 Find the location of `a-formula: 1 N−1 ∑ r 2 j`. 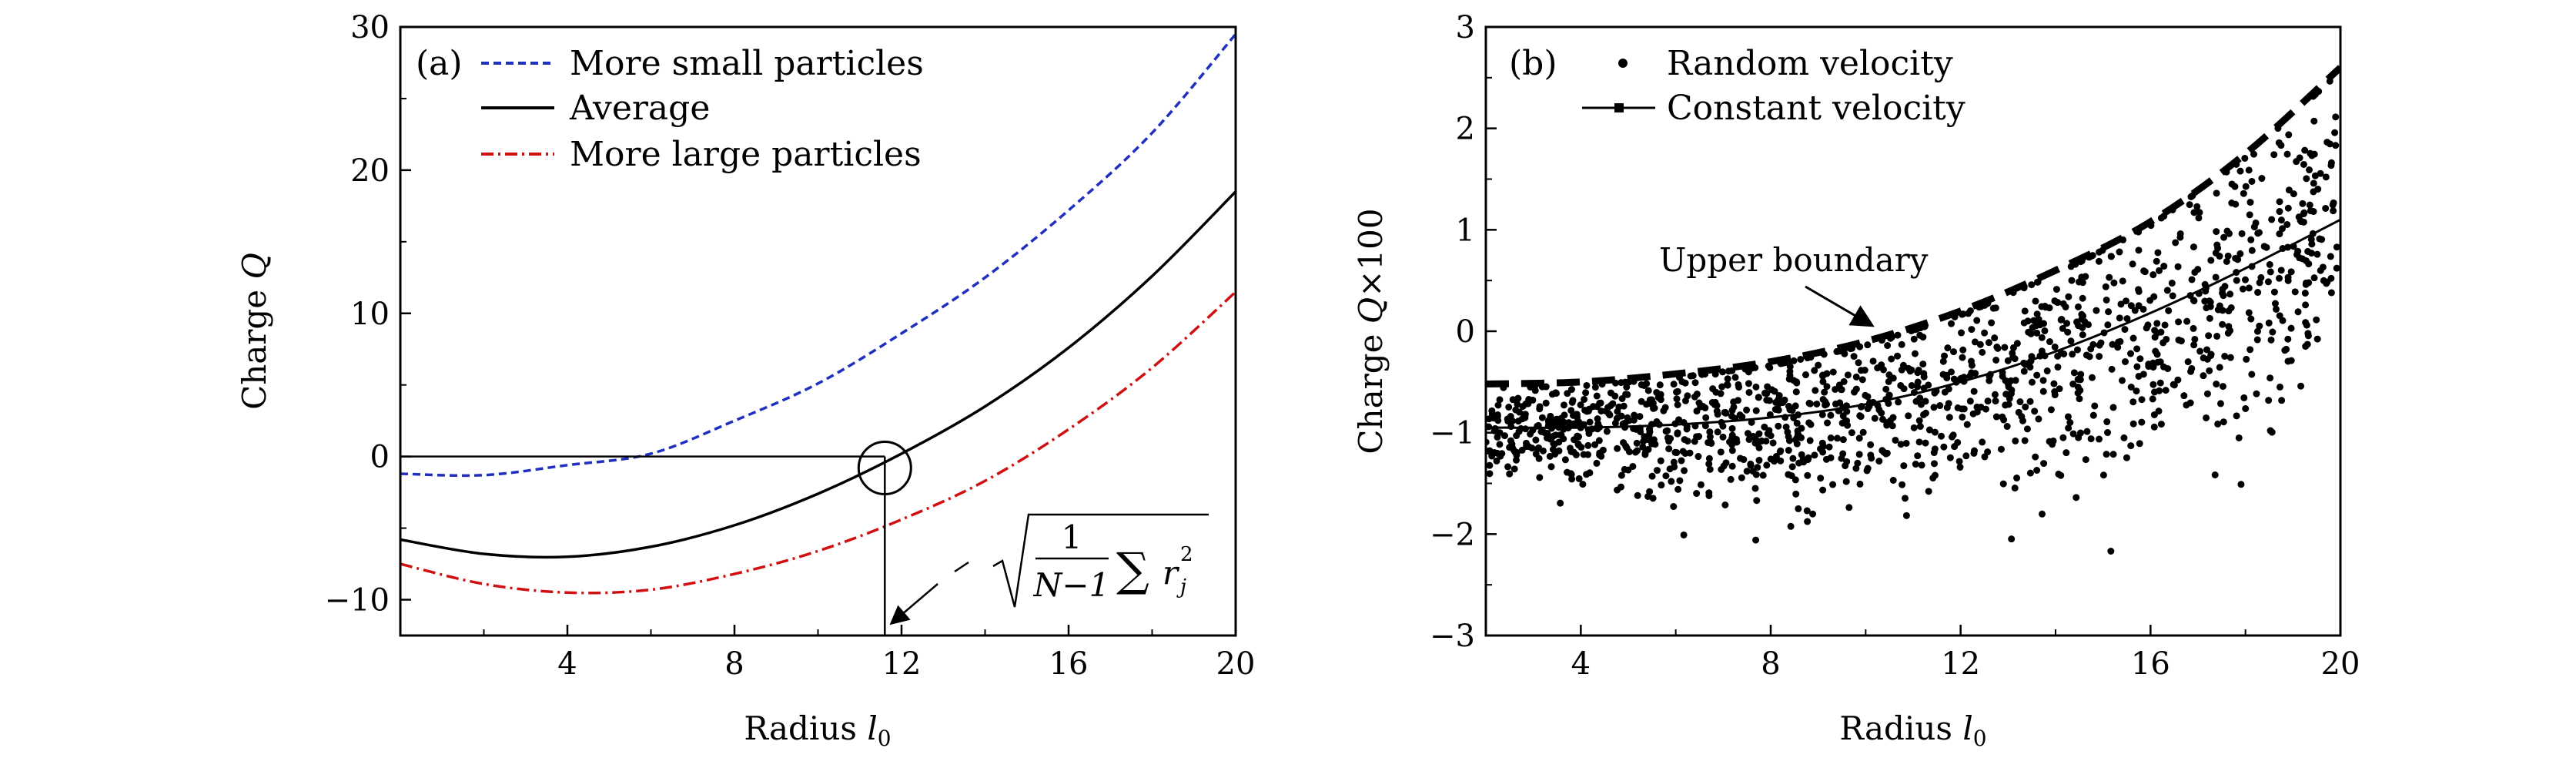

a-formula: 1 N−1 ∑ r 2 j is located at coordinates (1101, 561).